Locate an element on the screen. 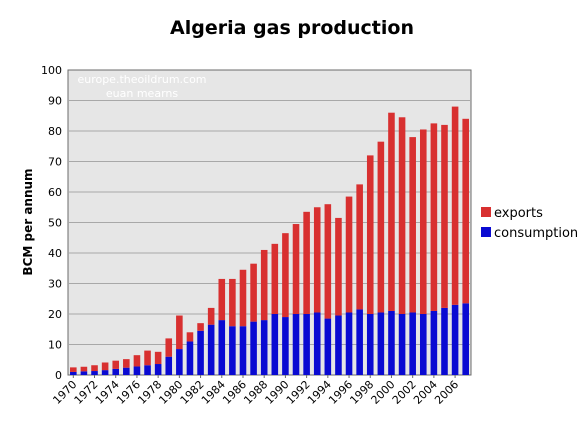 The height and width of the screenshot is (427, 584). bar-exports-1987 is located at coordinates (253, 292).